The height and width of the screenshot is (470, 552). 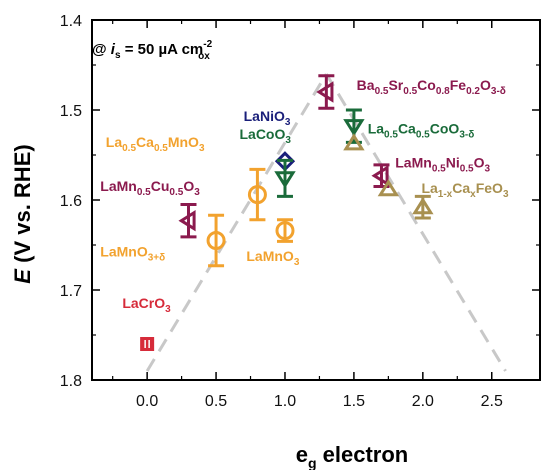 I want to click on x-tick-label: 1.5, so click(x=354, y=401).